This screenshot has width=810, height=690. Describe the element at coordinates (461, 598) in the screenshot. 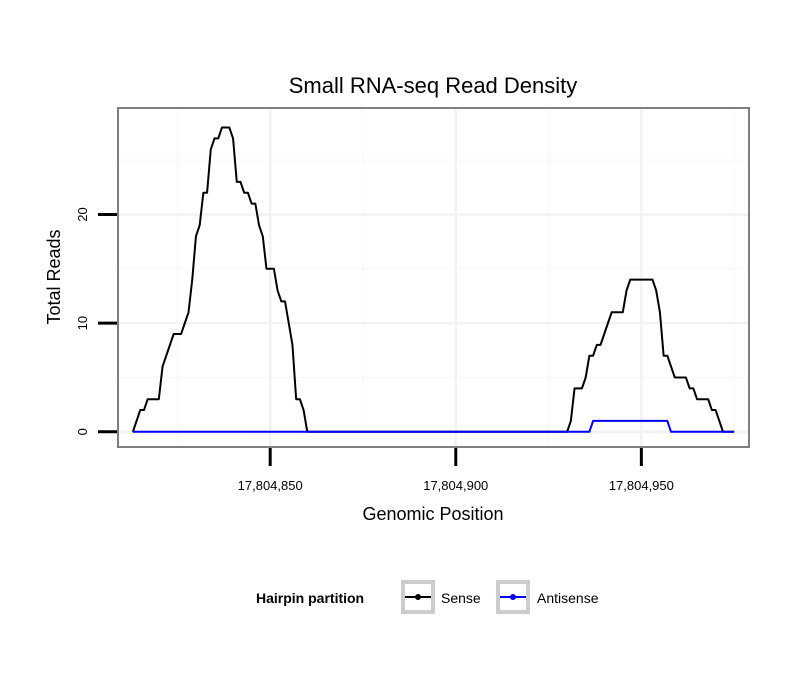

I see `legend-label-sense: Sense` at that location.